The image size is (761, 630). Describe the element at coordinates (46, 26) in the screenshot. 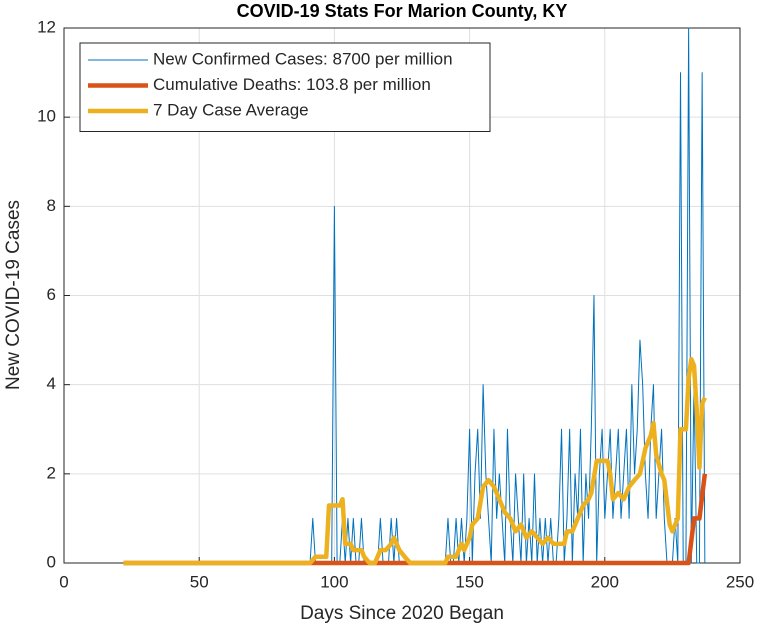

I see `y-tick-label: 12` at that location.